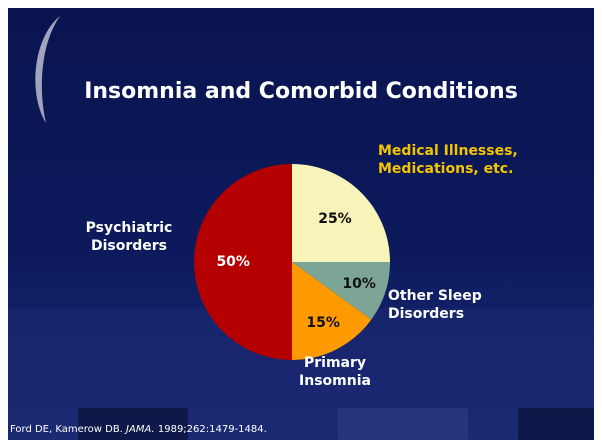 This screenshot has width=602, height=446. Describe the element at coordinates (68, 429) in the screenshot. I see `source-text: Ford DE, Kamerow DB.` at that location.